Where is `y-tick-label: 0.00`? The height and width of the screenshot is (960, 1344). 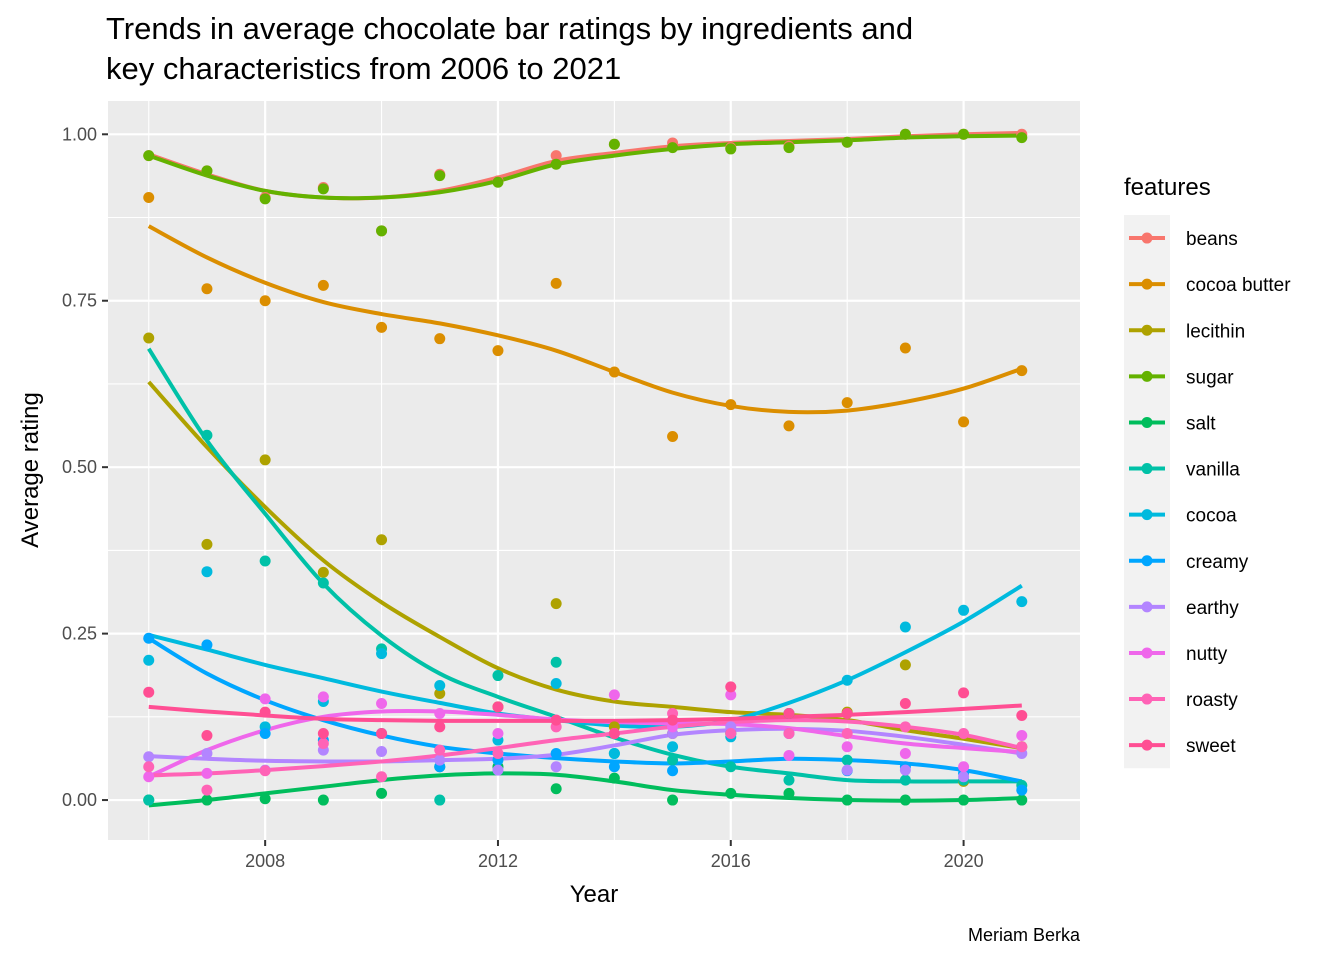 y-tick-label: 0.00 is located at coordinates (79, 800).